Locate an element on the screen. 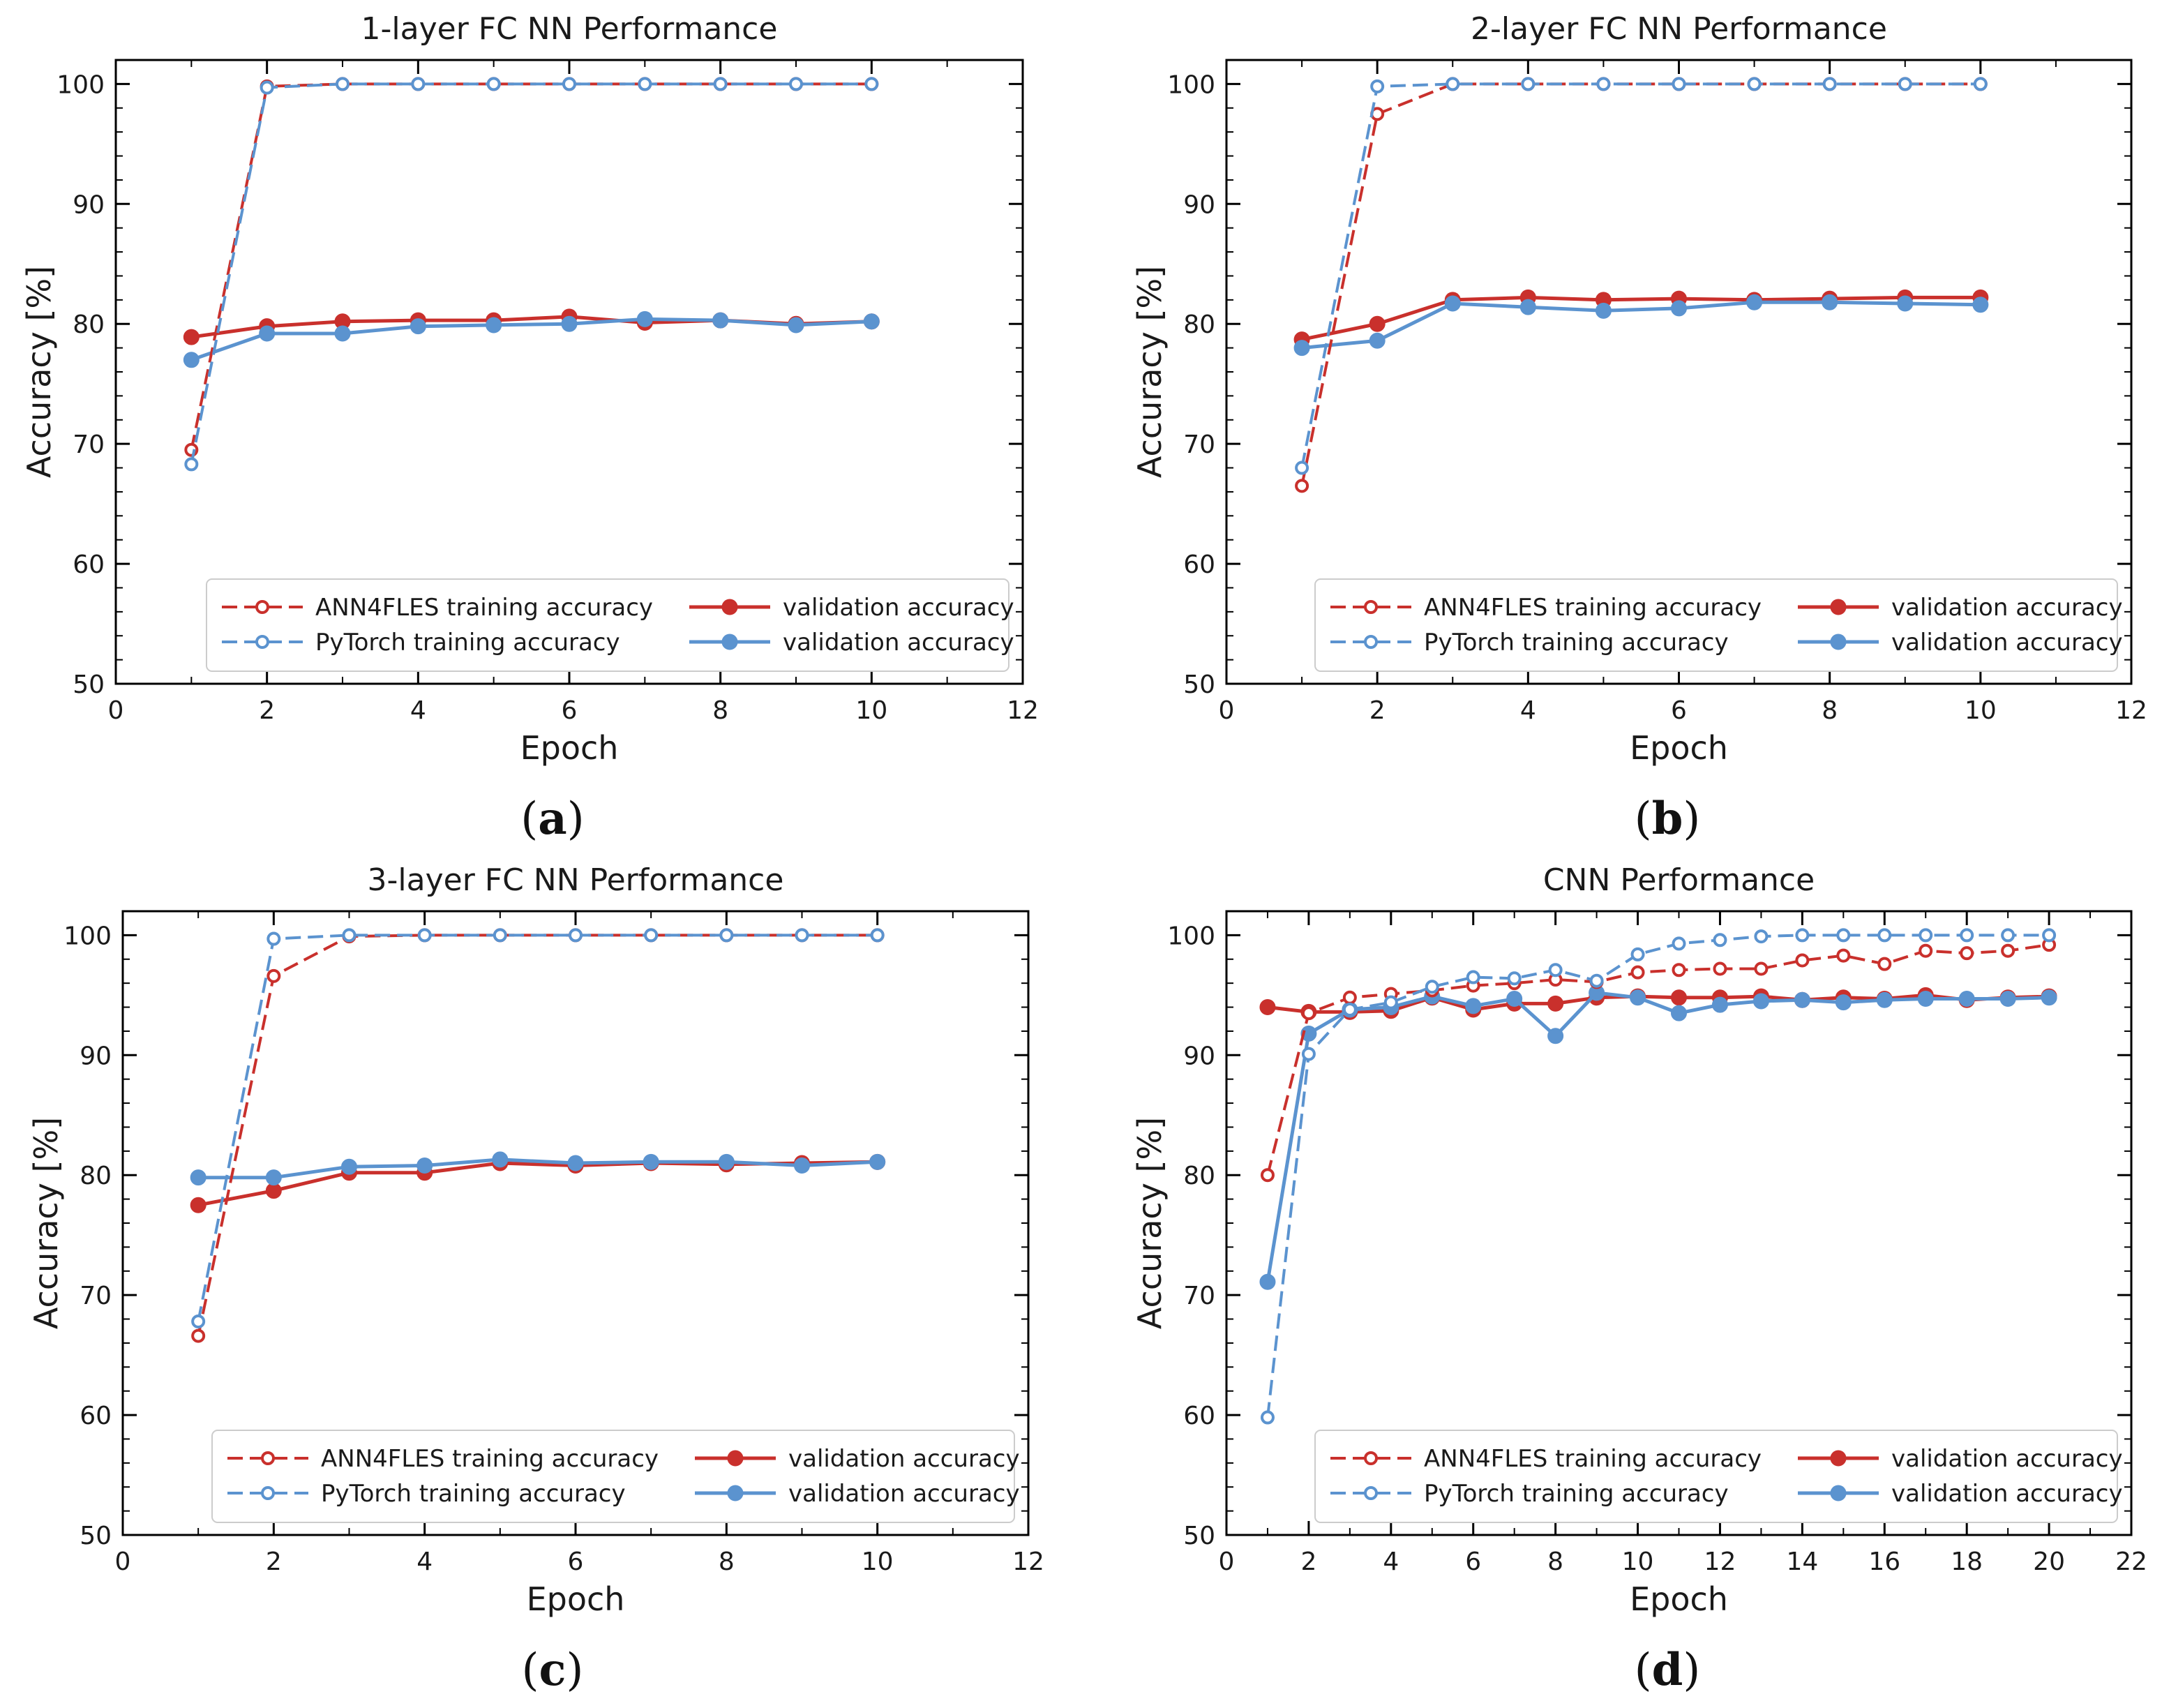 This screenshot has height=1708, width=2162. legend-entry: PyTorch training accuracy is located at coordinates (1529, 1494).